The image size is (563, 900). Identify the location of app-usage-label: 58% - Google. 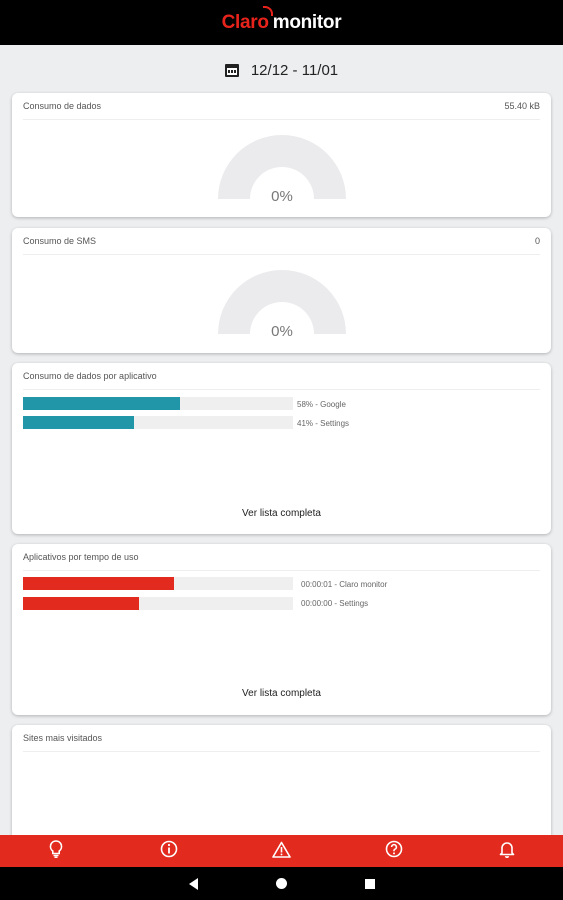
(321, 404).